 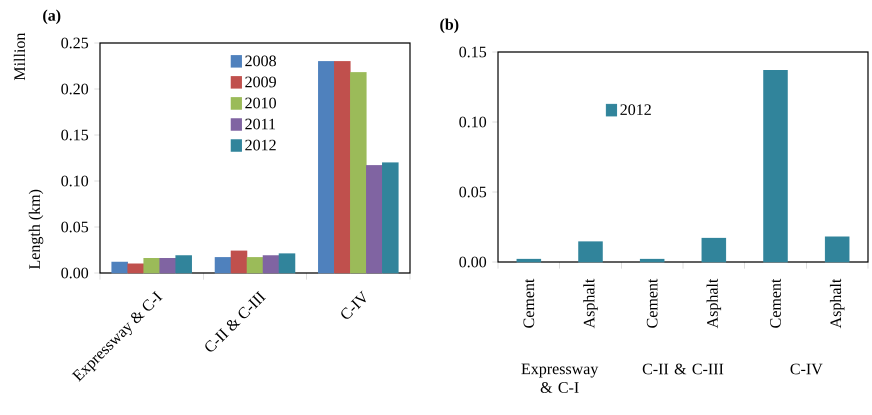 What do you see at coordinates (260, 61) in the screenshot?
I see `legend-label: 2008` at bounding box center [260, 61].